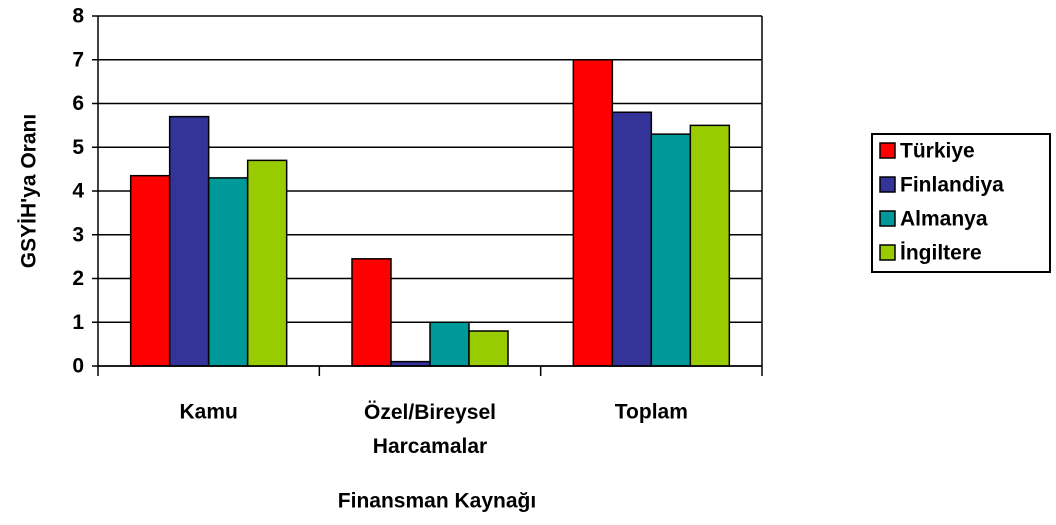 This screenshot has width=1056, height=525. What do you see at coordinates (437, 501) in the screenshot?
I see `x-axis-title: Finansman Kaynağı` at bounding box center [437, 501].